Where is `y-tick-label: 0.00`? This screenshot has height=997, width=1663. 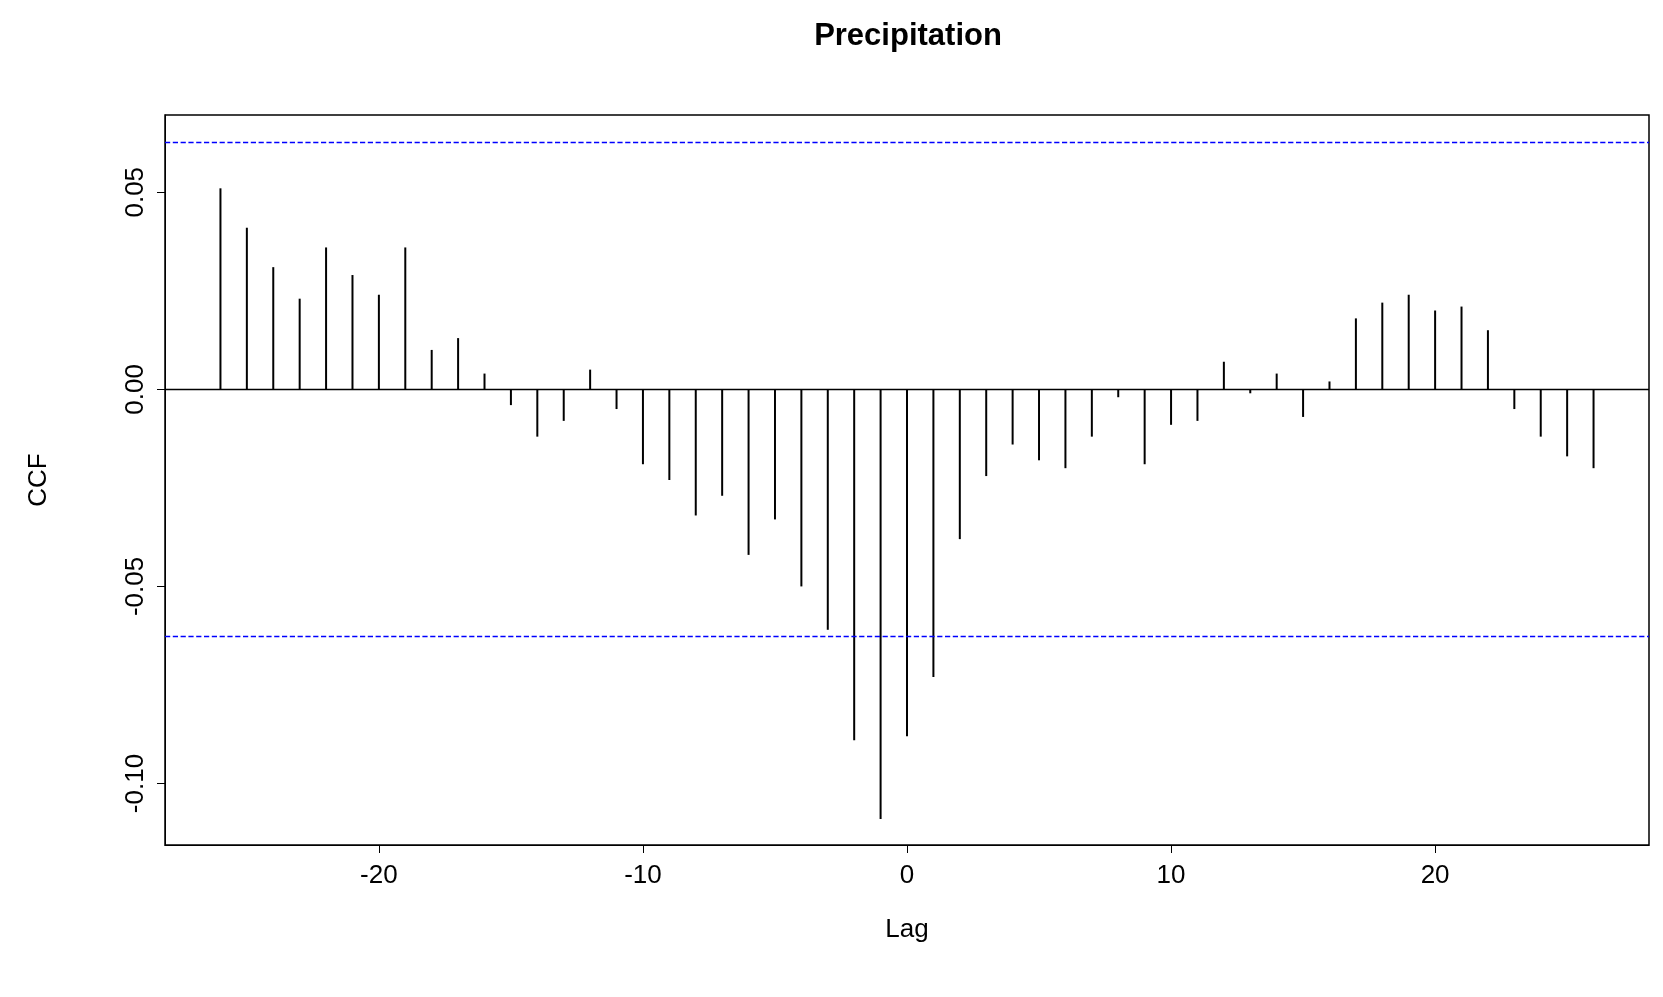
y-tick-label: 0.00 is located at coordinates (134, 389).